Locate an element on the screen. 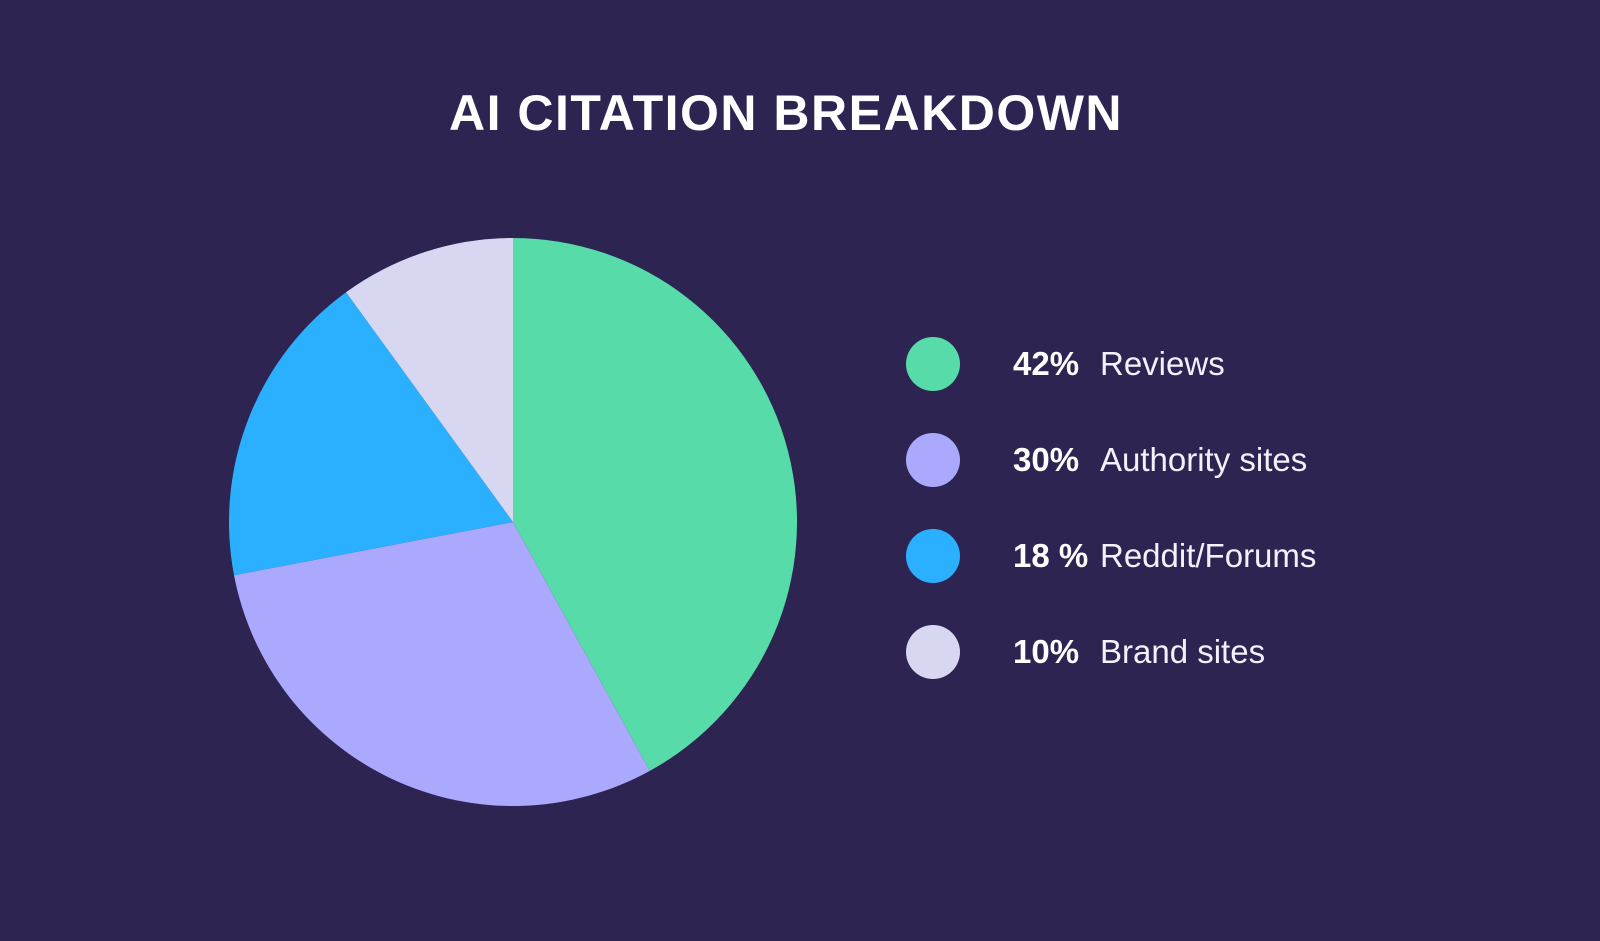 The height and width of the screenshot is (941, 1600). pie-slice-reddit-forums is located at coordinates (370, 434).